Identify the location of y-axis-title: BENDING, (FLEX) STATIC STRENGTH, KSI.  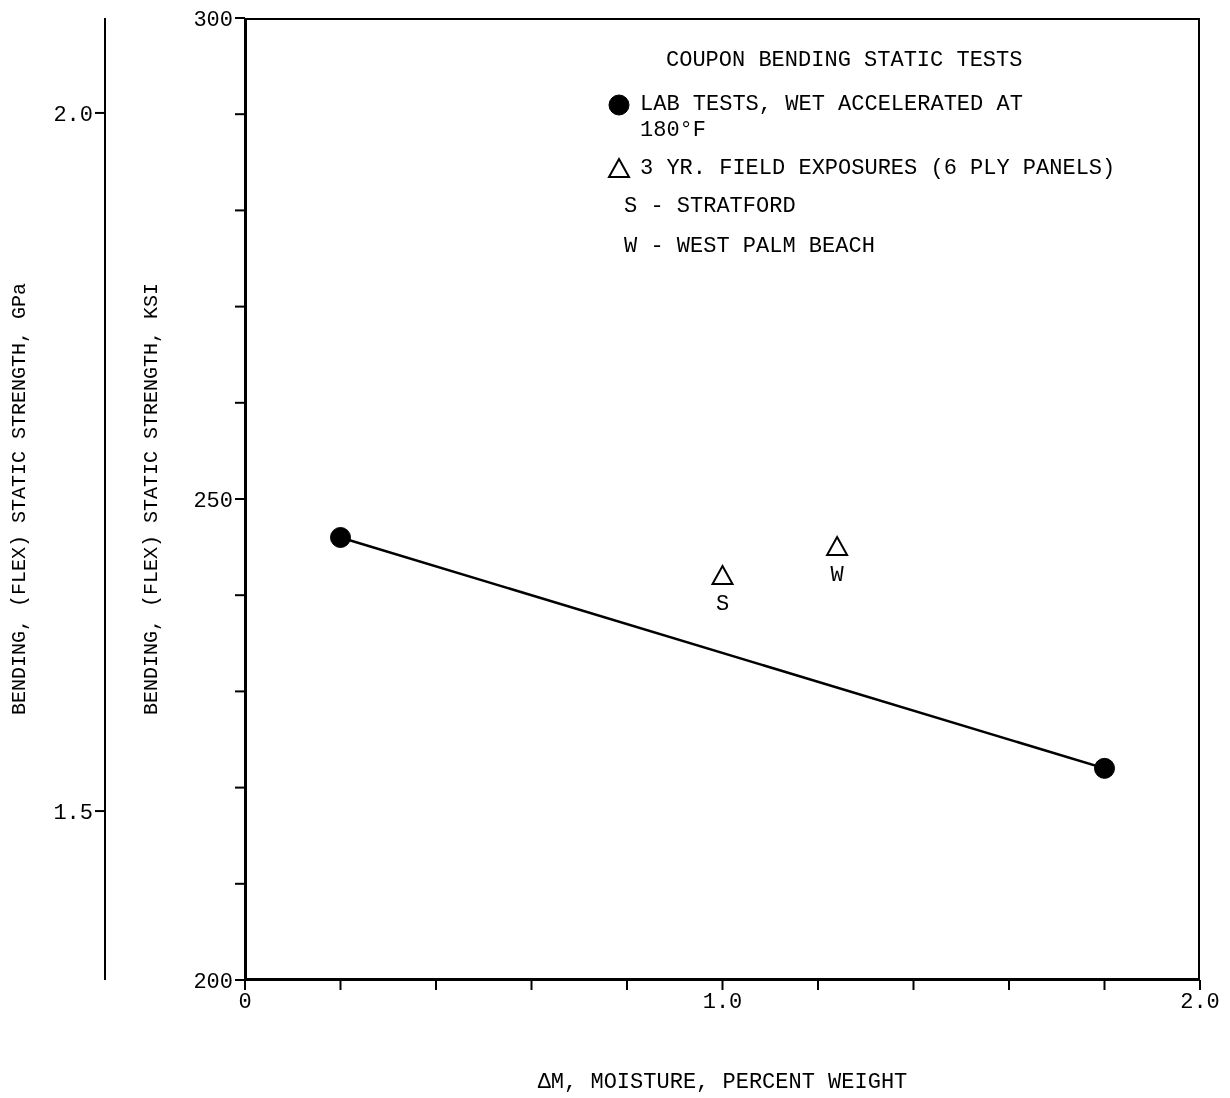
(152, 499).